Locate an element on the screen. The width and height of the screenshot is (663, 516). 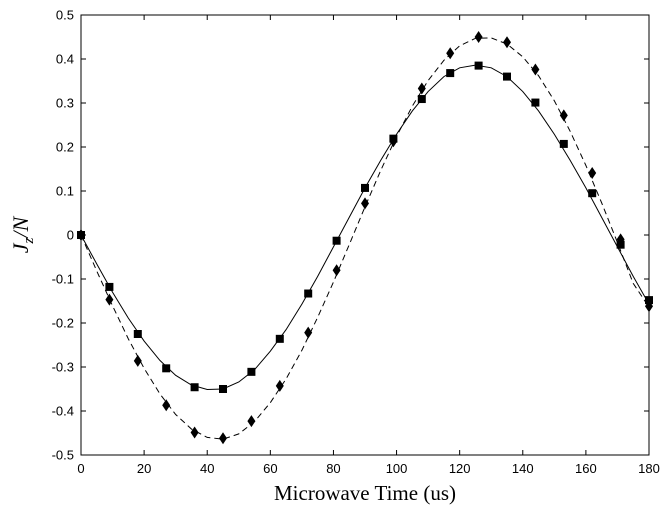
y-tick-label: 0.1 is located at coordinates (65, 191).